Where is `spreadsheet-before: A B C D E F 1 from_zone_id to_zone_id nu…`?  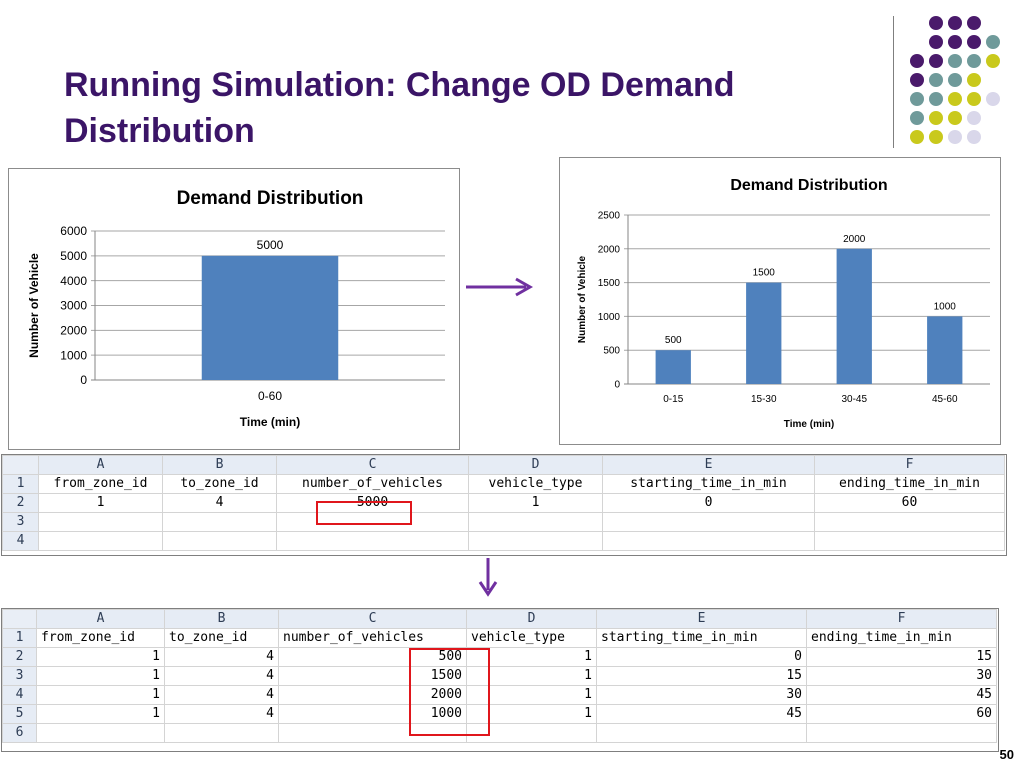
spreadsheet-before: A B C D E F 1 from_zone_id to_zone_id nu… is located at coordinates (504, 505).